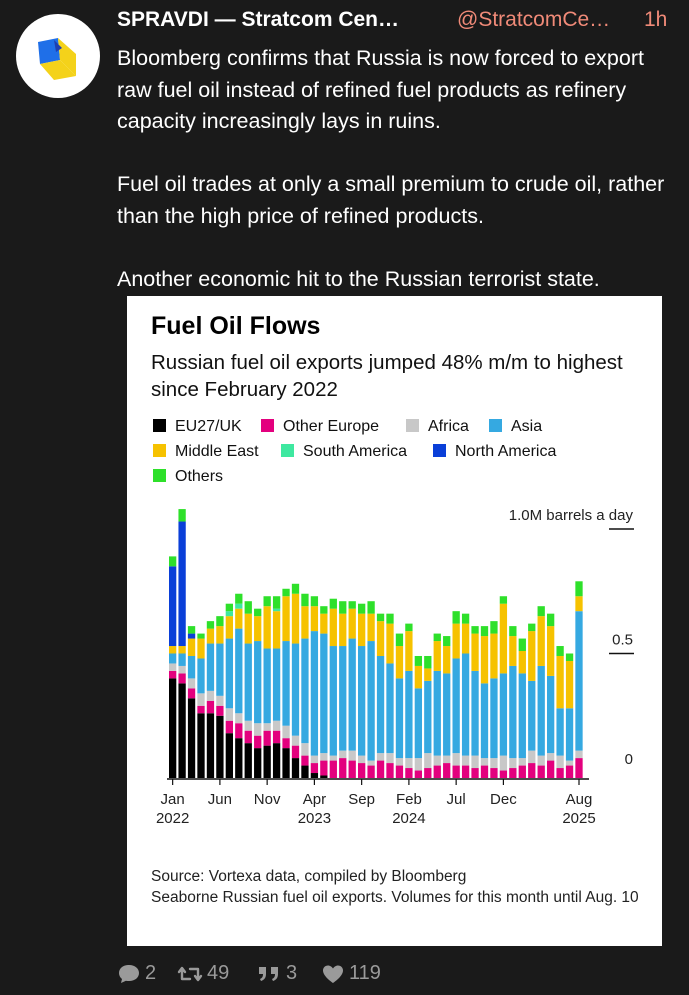 This screenshot has height=995, width=689. Describe the element at coordinates (409, 799) in the screenshot. I see `x-tick-label: Feb` at that location.